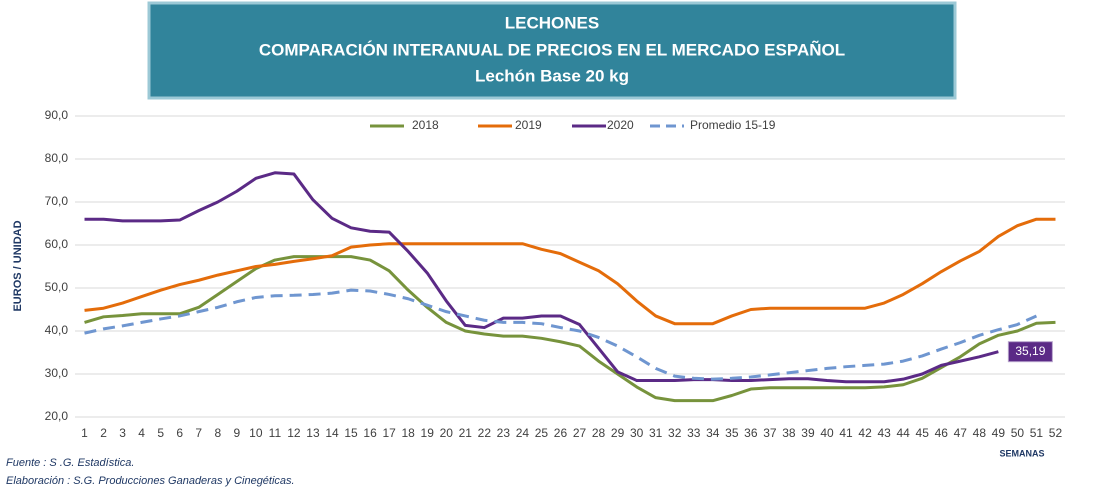 This screenshot has height=492, width=1093. What do you see at coordinates (1056, 433) in the screenshot?
I see `x-tick-label: 52` at bounding box center [1056, 433].